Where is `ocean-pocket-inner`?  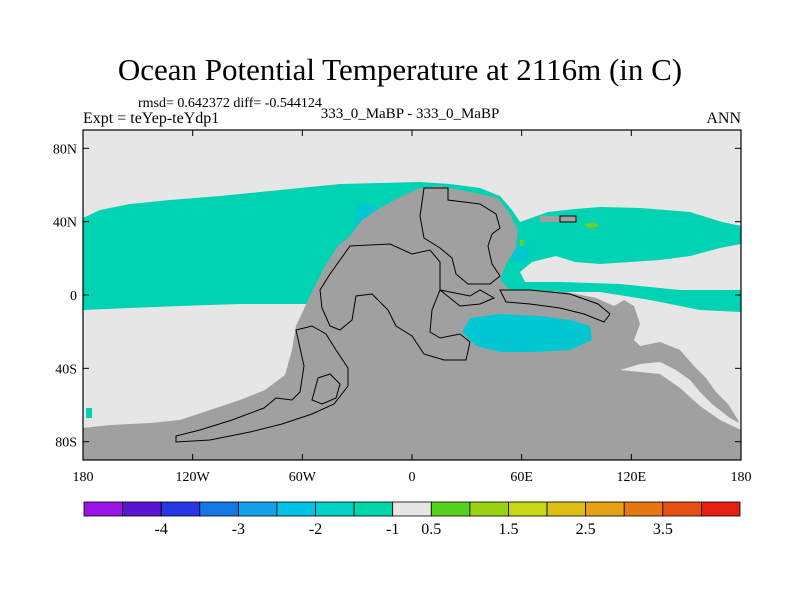 ocean-pocket-inner is located at coordinates (527, 333).